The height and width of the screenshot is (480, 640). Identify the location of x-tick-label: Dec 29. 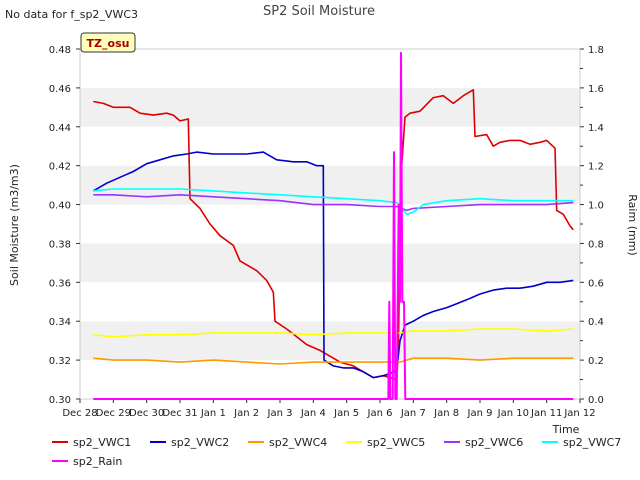
(113, 413).